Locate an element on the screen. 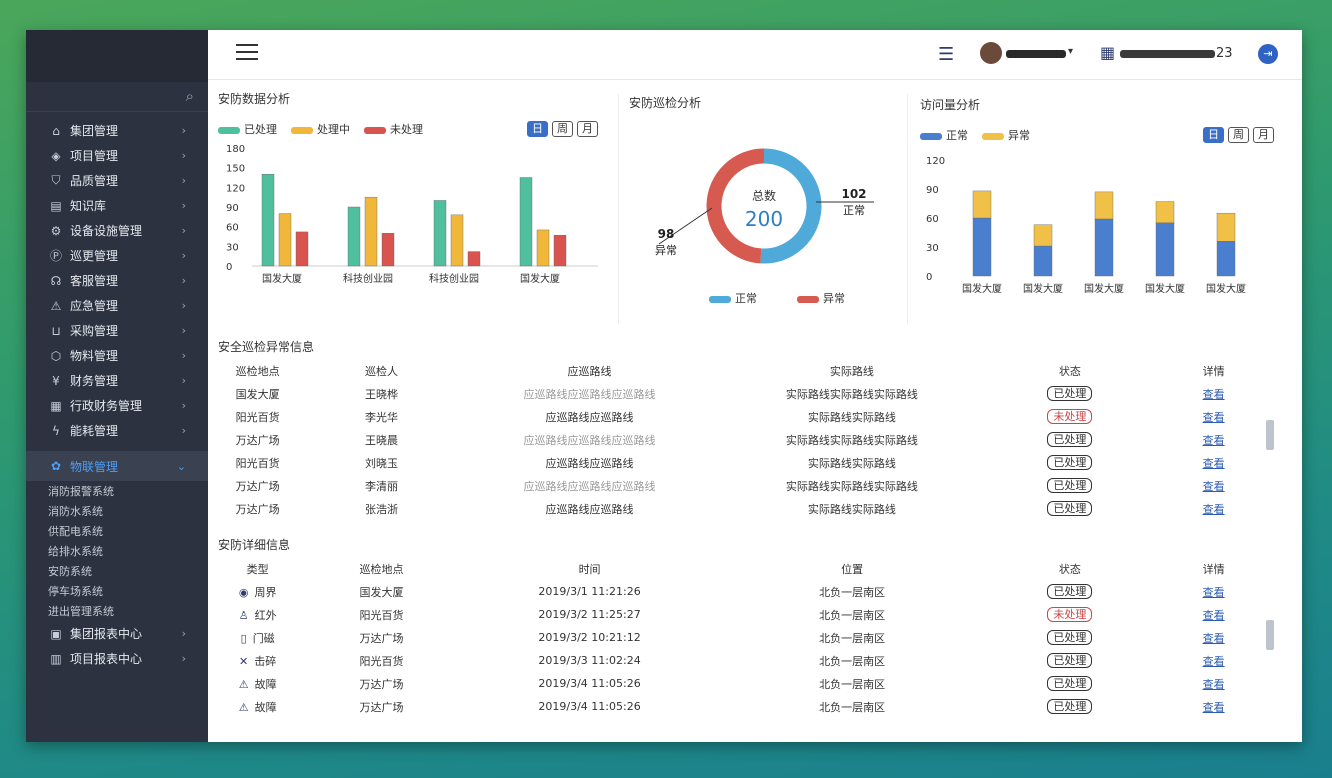 This screenshot has width=1332, height=778. sidebar-subitem: 供配电系统 is located at coordinates (75, 531).